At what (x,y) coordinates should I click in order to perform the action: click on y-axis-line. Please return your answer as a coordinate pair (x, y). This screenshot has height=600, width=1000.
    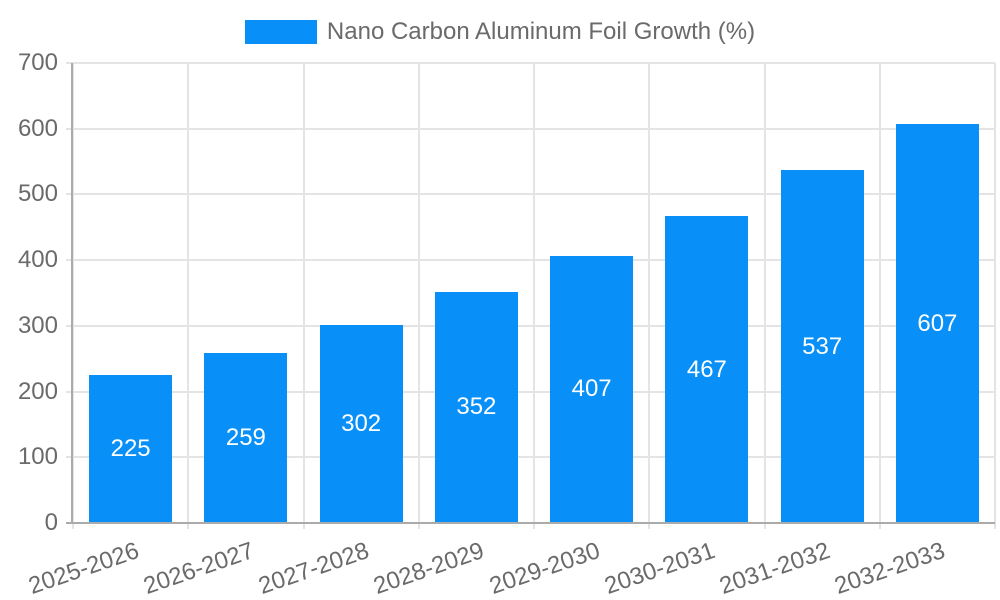
    Looking at the image, I should click on (72, 293).